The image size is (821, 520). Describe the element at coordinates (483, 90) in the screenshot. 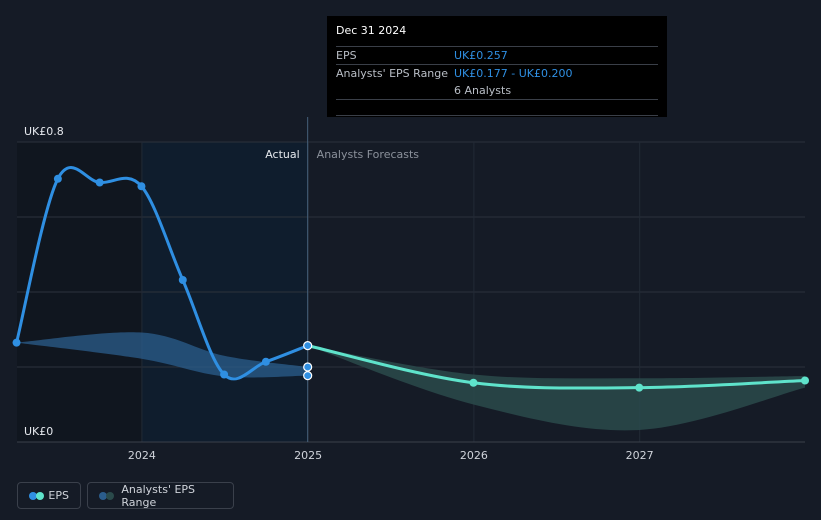

I see `tooltip-analysts-value: 6 Analysts` at that location.